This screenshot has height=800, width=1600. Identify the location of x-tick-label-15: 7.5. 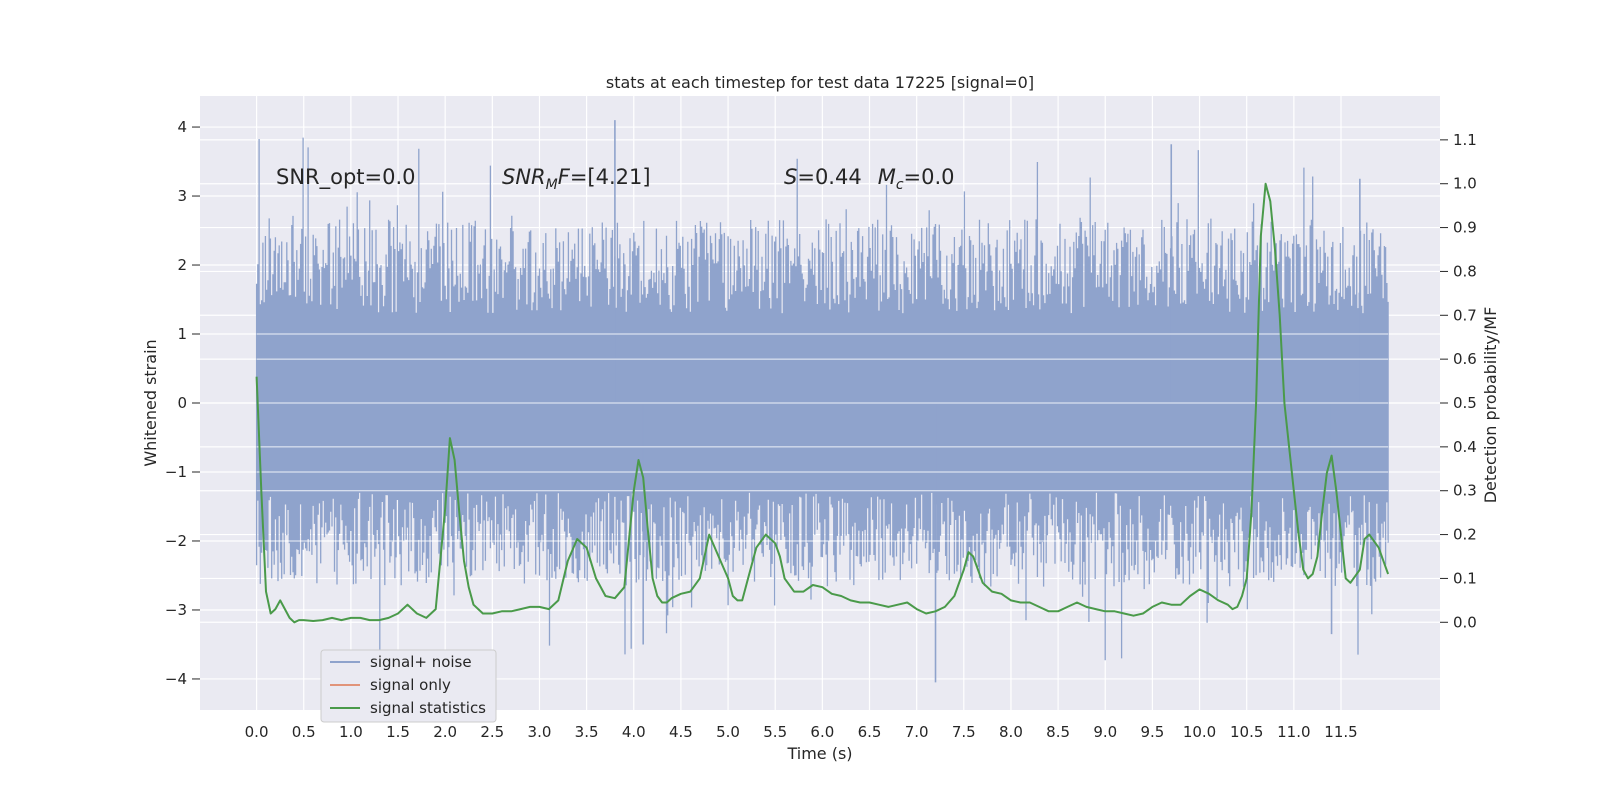
(964, 732).